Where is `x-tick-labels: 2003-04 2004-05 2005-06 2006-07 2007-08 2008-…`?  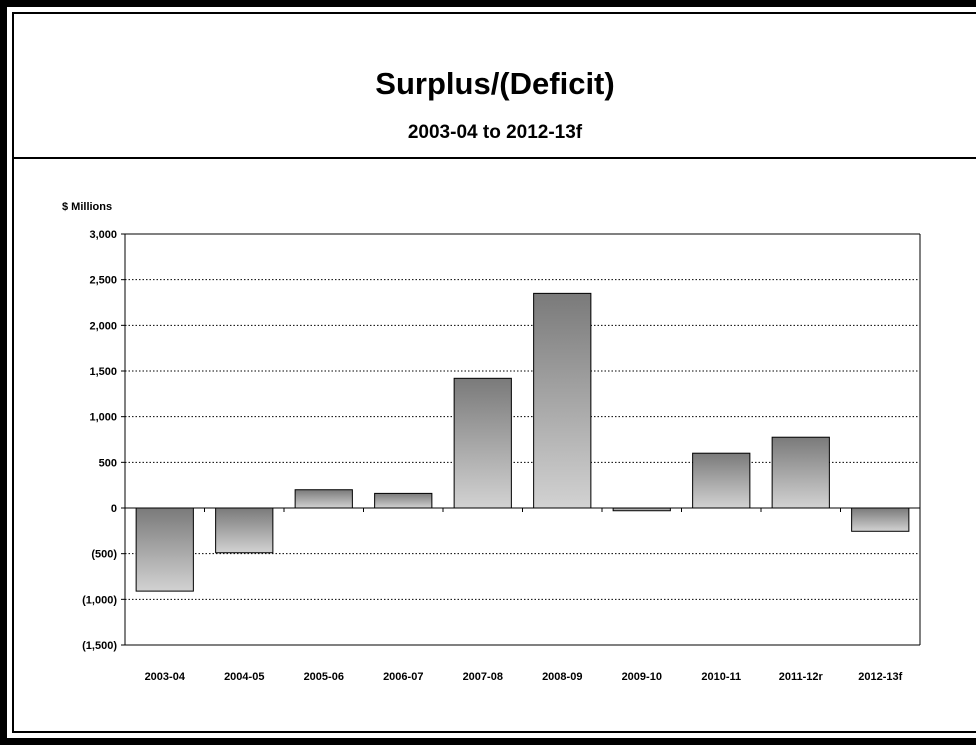 x-tick-labels: 2003-04 2004-05 2005-06 2006-07 2007-08 2008-… is located at coordinates (524, 677).